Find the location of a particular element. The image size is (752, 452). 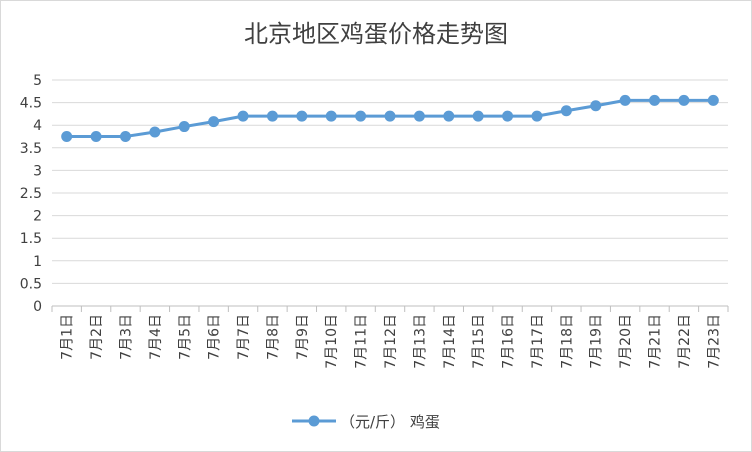

x-tick-label: 7月2日 is located at coordinates (97, 337).